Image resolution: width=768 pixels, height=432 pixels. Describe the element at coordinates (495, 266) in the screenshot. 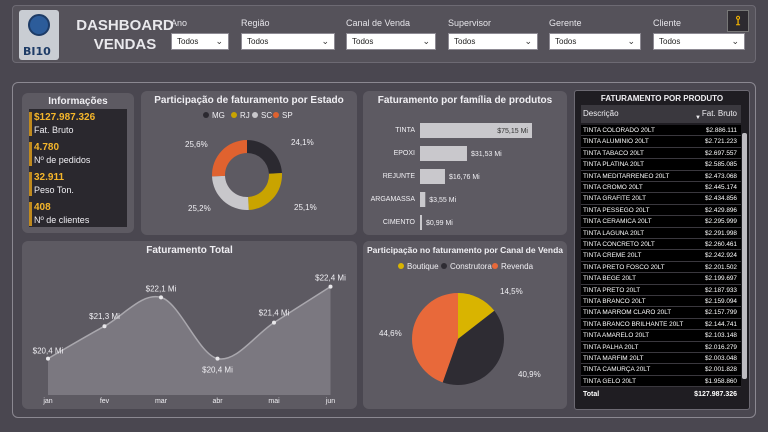

I see `legend-dot-revenda` at that location.